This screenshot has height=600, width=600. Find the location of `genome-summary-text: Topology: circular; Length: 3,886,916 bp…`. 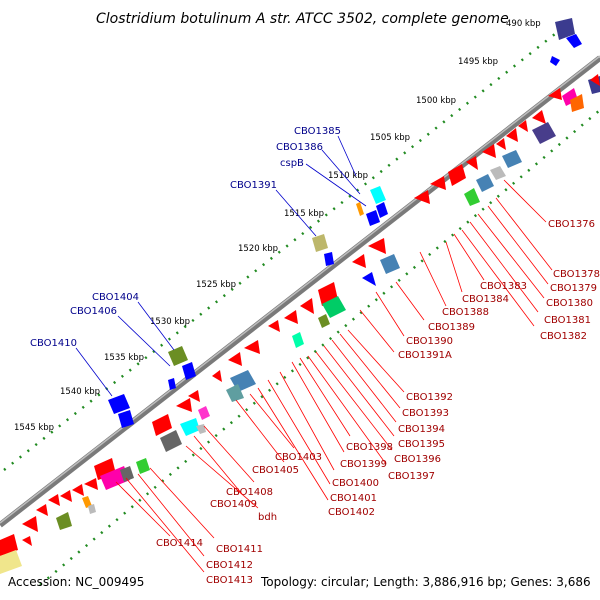

genome-summary-text: Topology: circular; Length: 3,886,916 bp… is located at coordinates (425, 582).